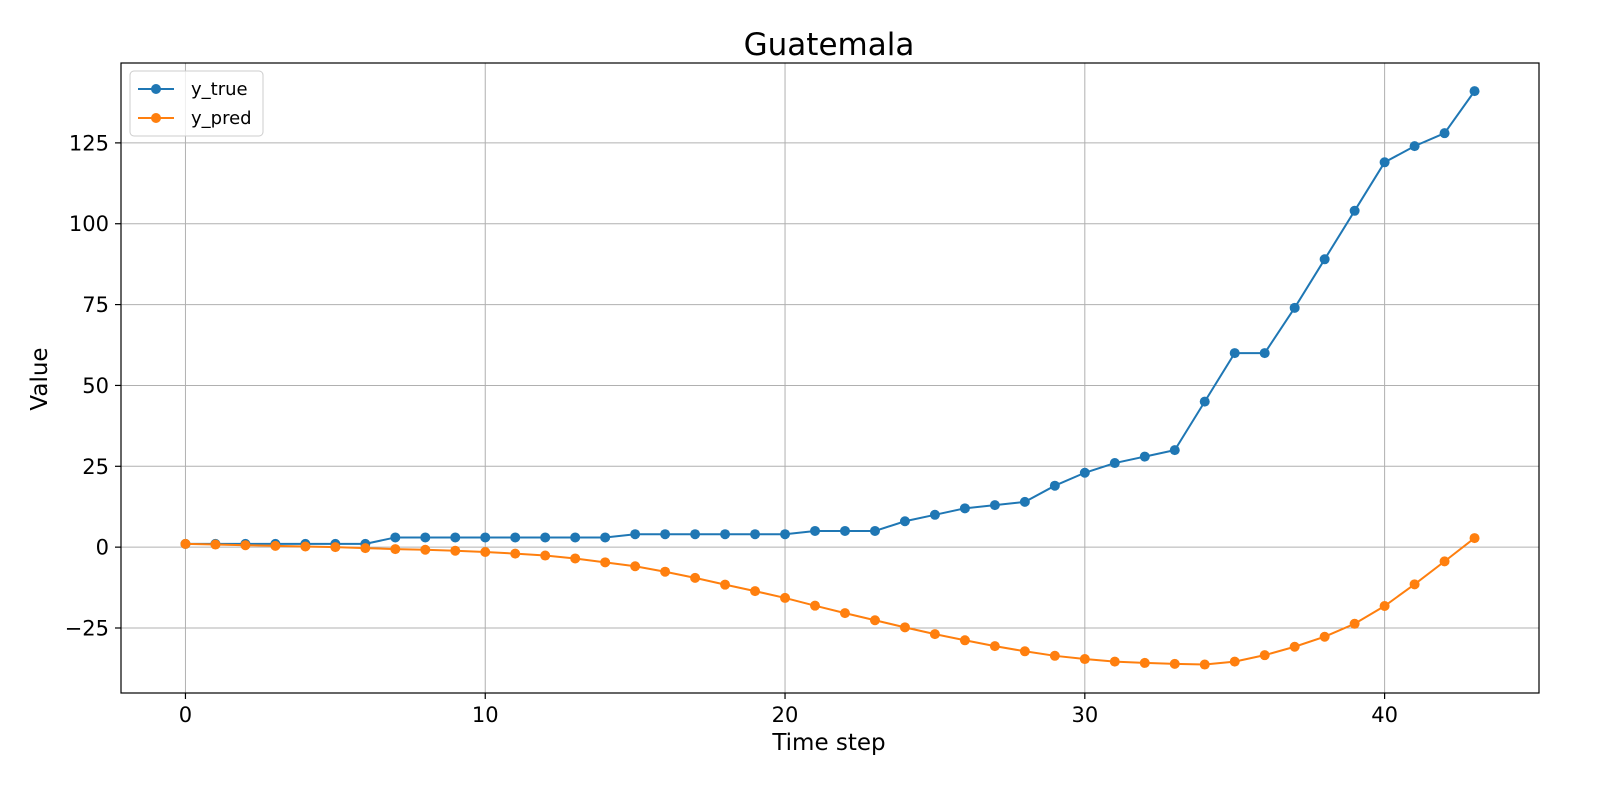 The width and height of the screenshot is (1600, 804). I want to click on series-y_pred, so click(830, 601).